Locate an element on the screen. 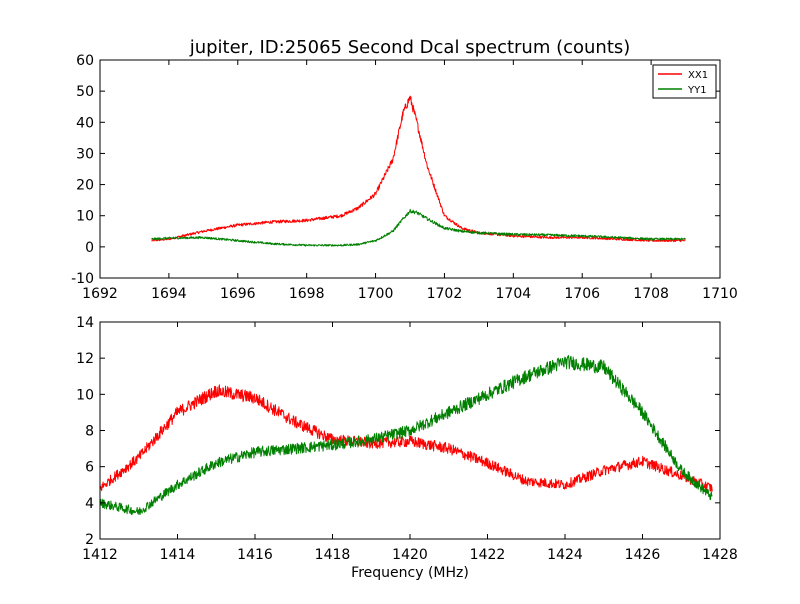  y-tick-label: -10 is located at coordinates (82, 279).